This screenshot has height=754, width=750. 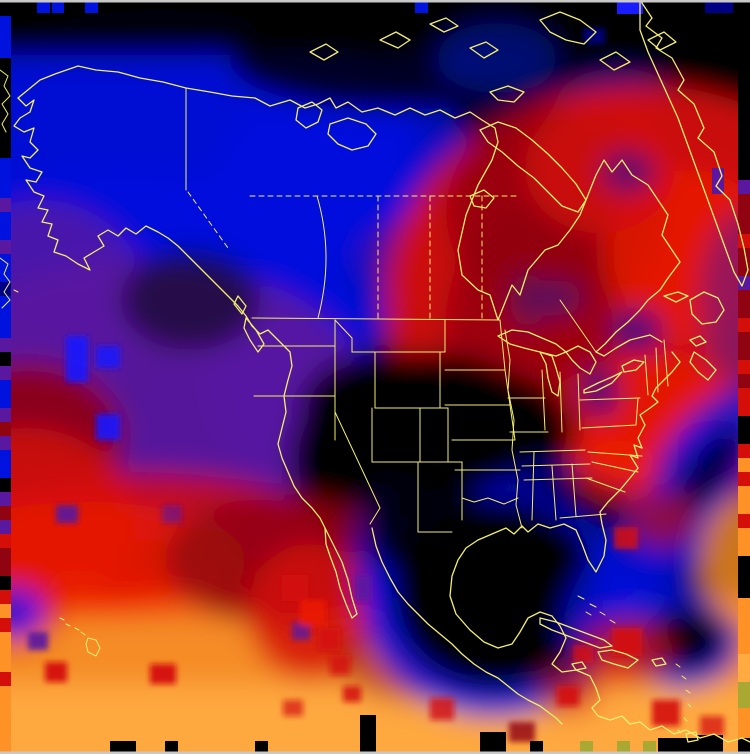 What do you see at coordinates (80, 637) in the screenshot?
I see `islands-hawaii` at bounding box center [80, 637].